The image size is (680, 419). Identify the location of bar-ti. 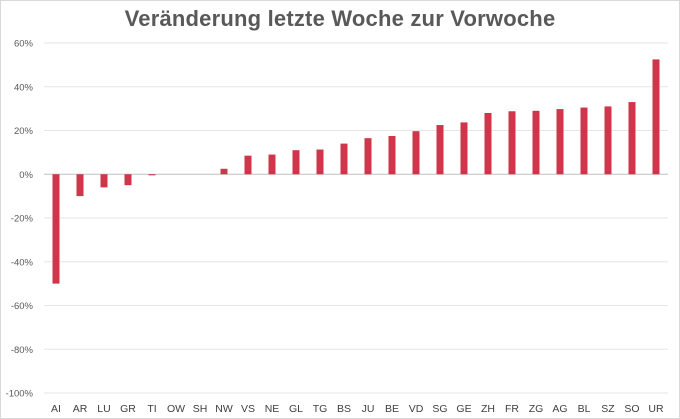
(152, 175).